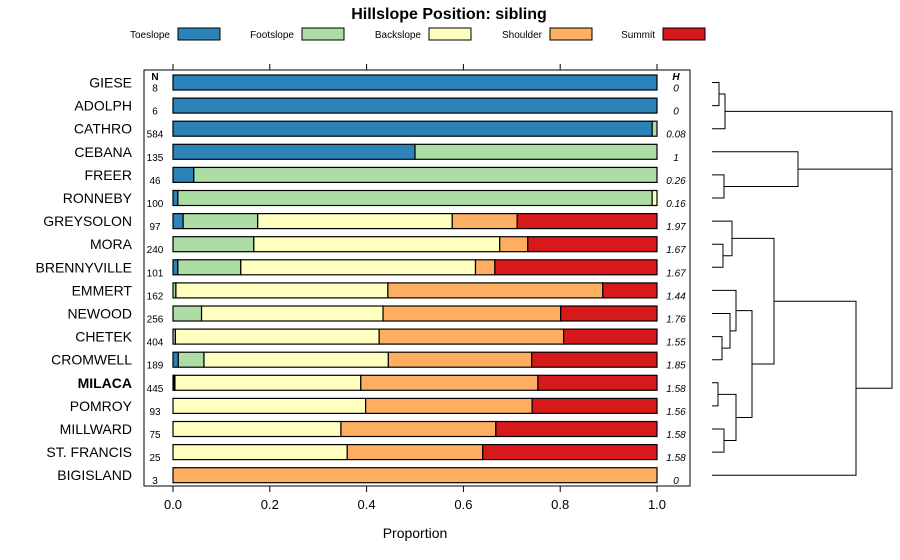  Describe the element at coordinates (676, 250) in the screenshot. I see `h-value-mora: 1.67` at that location.